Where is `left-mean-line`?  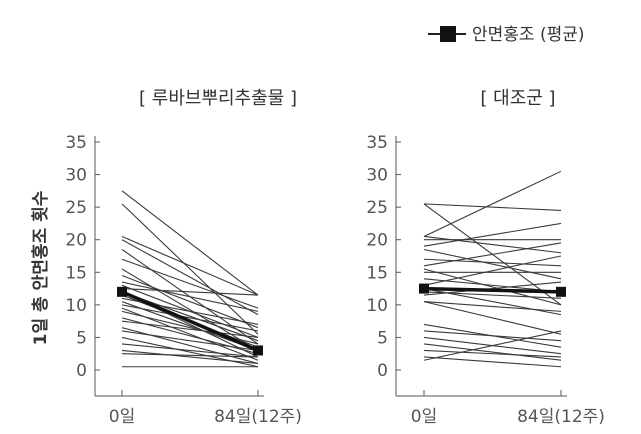
left-mean-line is located at coordinates (190, 321).